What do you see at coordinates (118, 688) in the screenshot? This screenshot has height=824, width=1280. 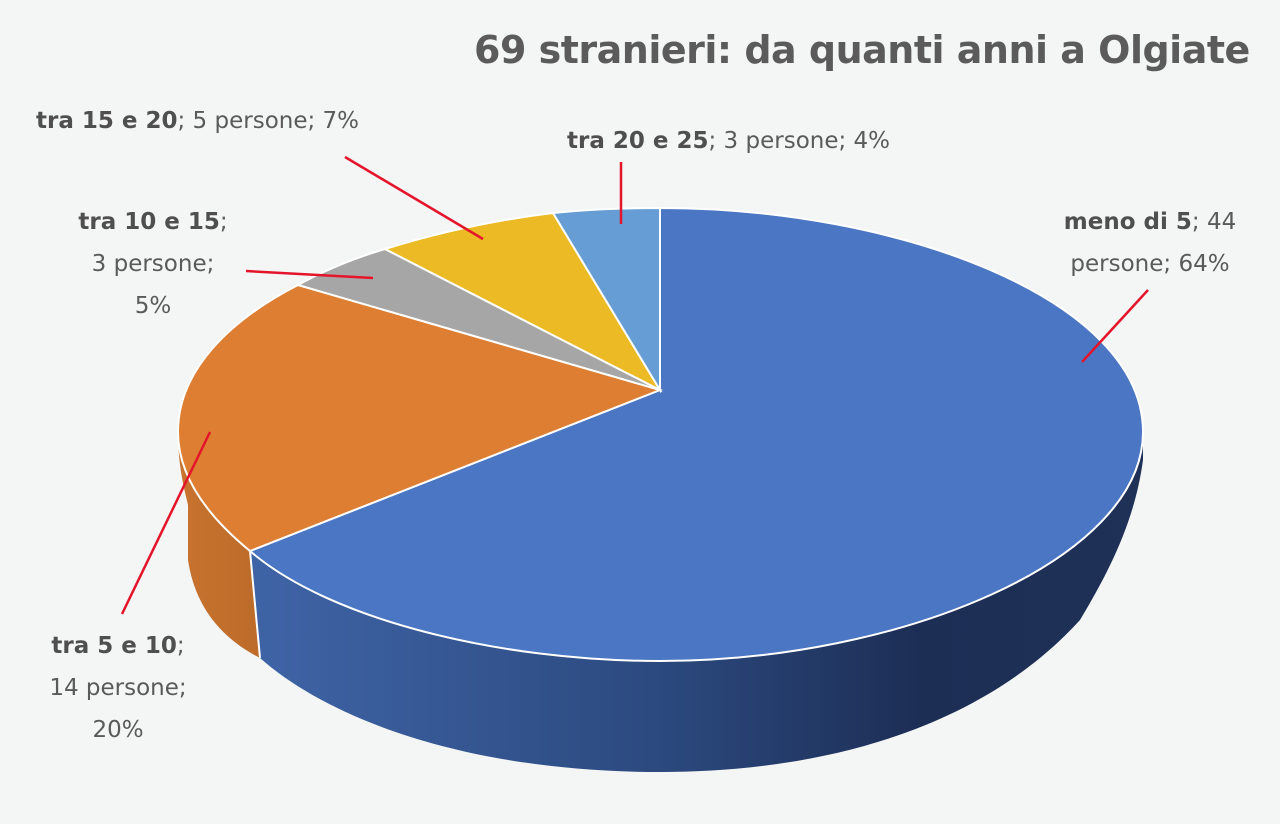 I see `data-label-tra-5-e-10: tra 5 e 10; 14 persone; 20%` at bounding box center [118, 688].